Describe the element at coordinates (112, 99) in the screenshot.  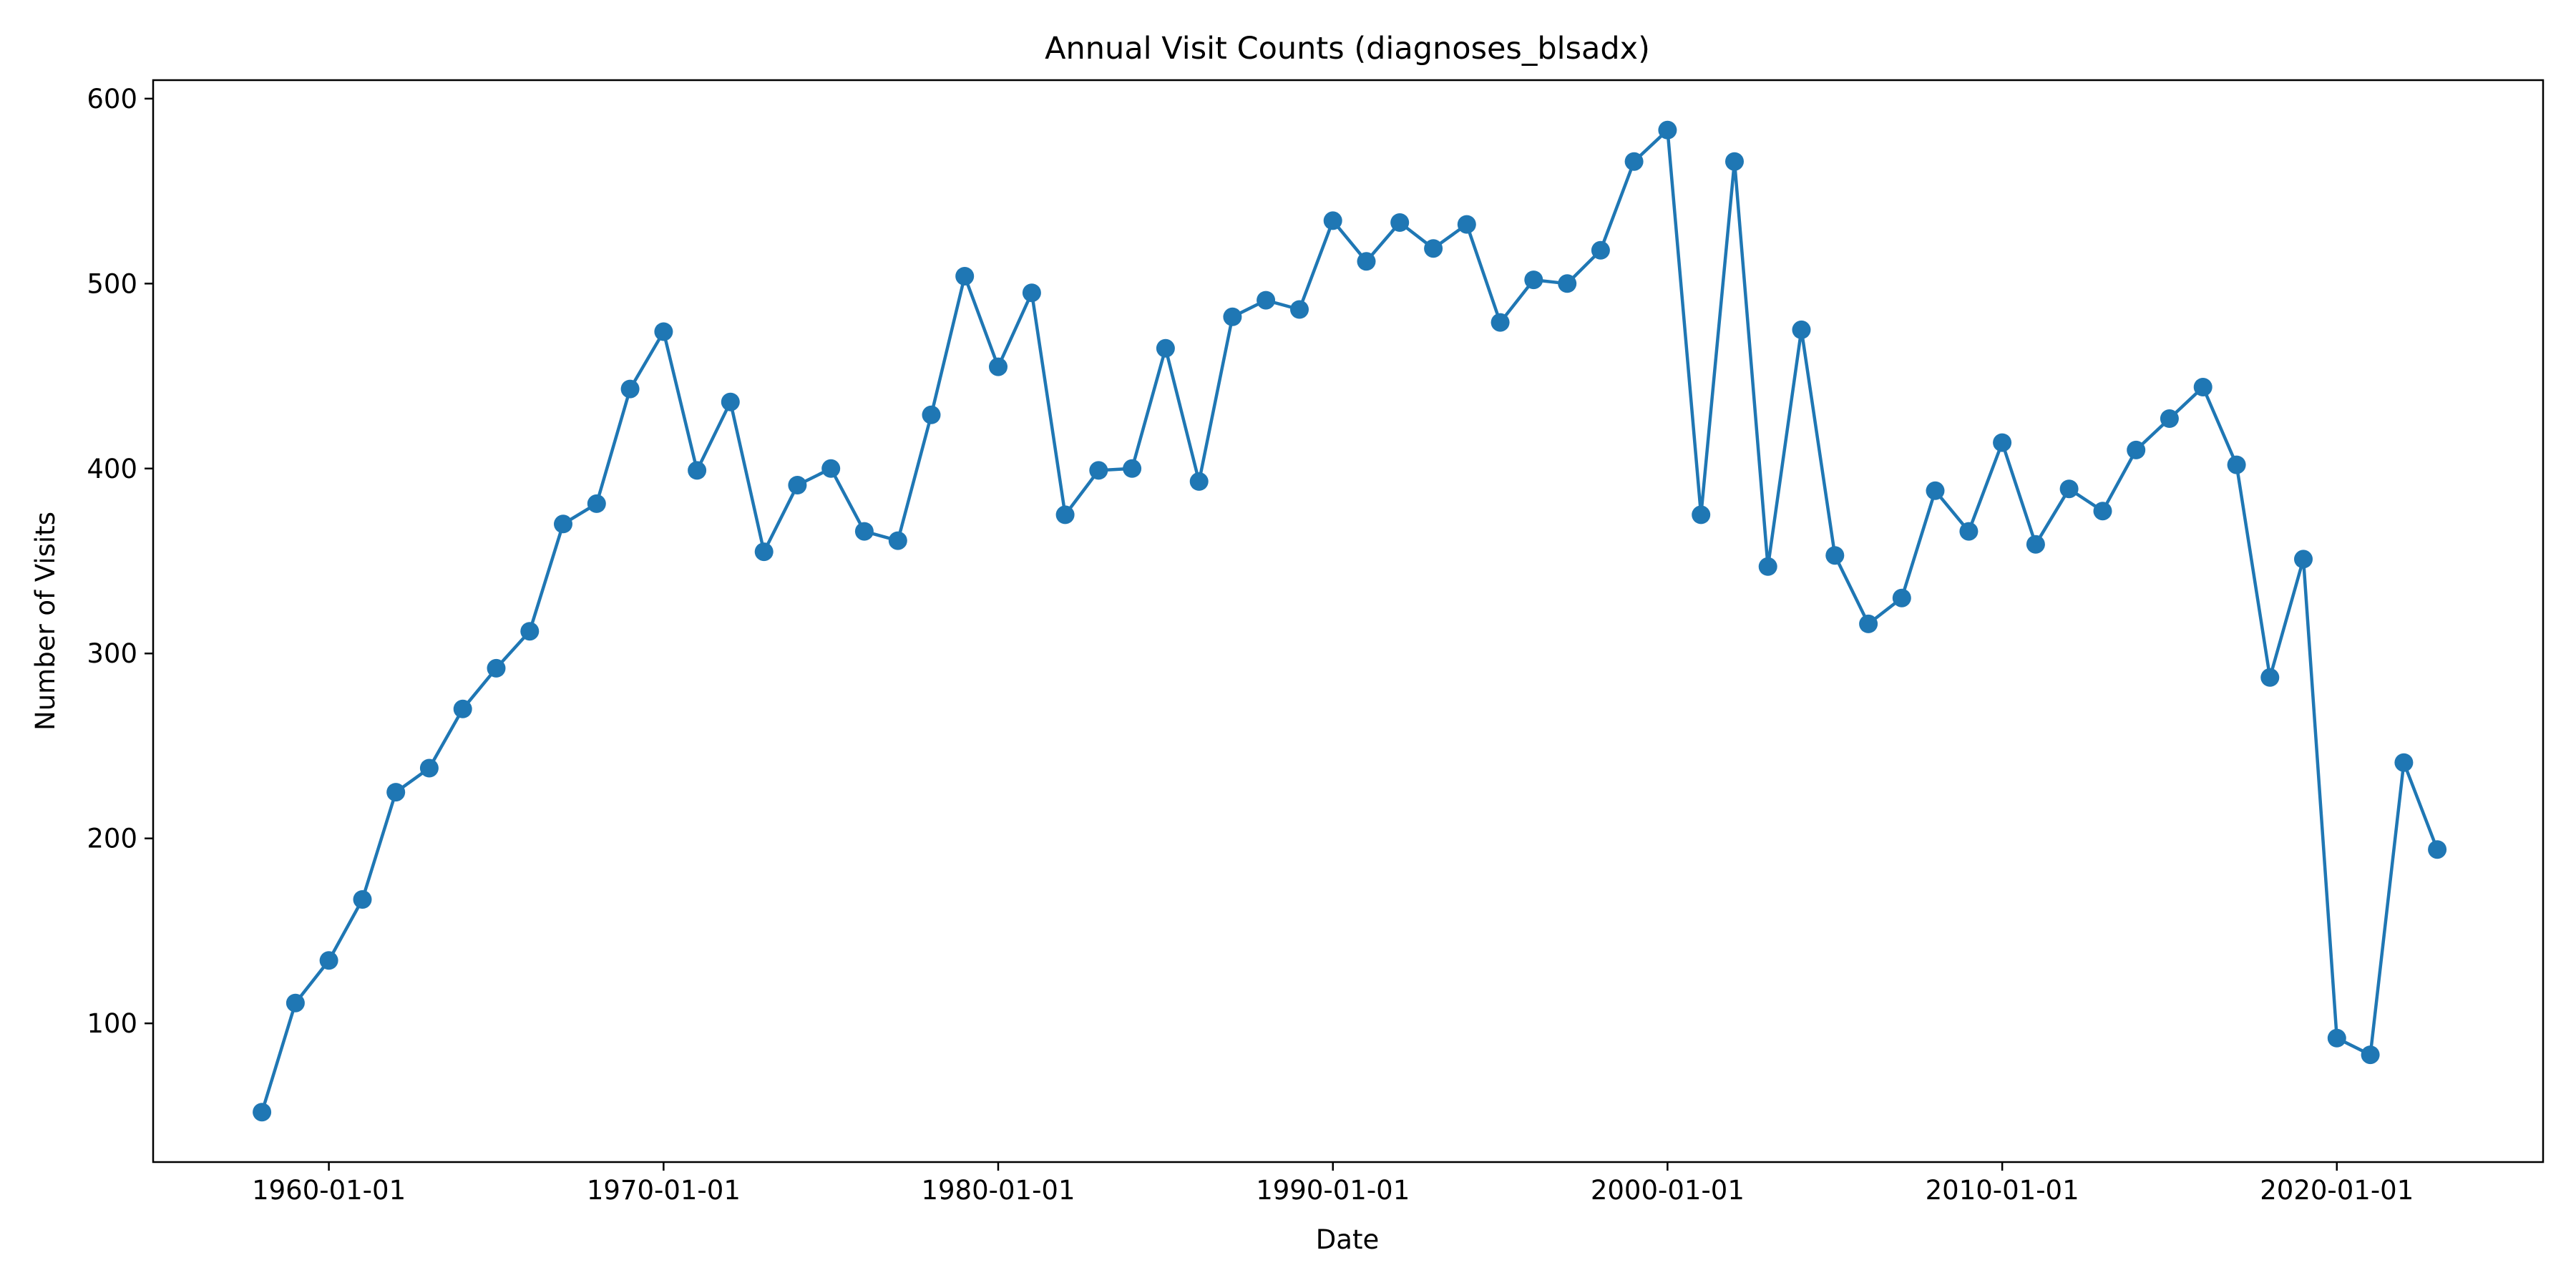
I see `y-tick-label: 600` at that location.